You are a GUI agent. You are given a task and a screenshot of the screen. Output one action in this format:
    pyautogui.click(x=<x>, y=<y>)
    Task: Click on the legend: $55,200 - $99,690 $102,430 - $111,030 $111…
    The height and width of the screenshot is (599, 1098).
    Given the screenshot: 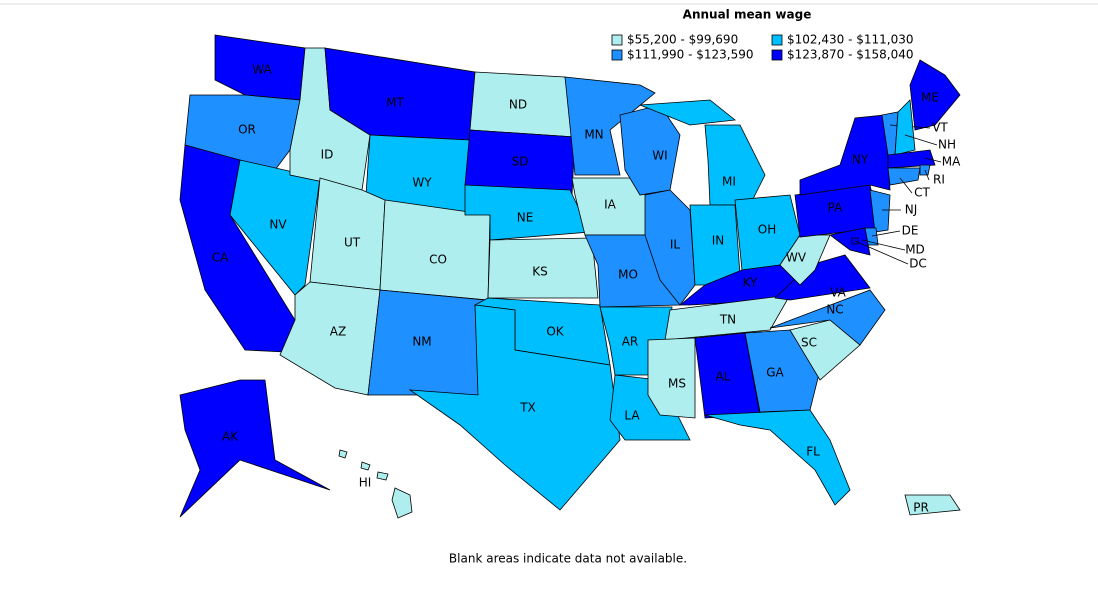 What is the action you would take?
    pyautogui.click(x=762, y=47)
    